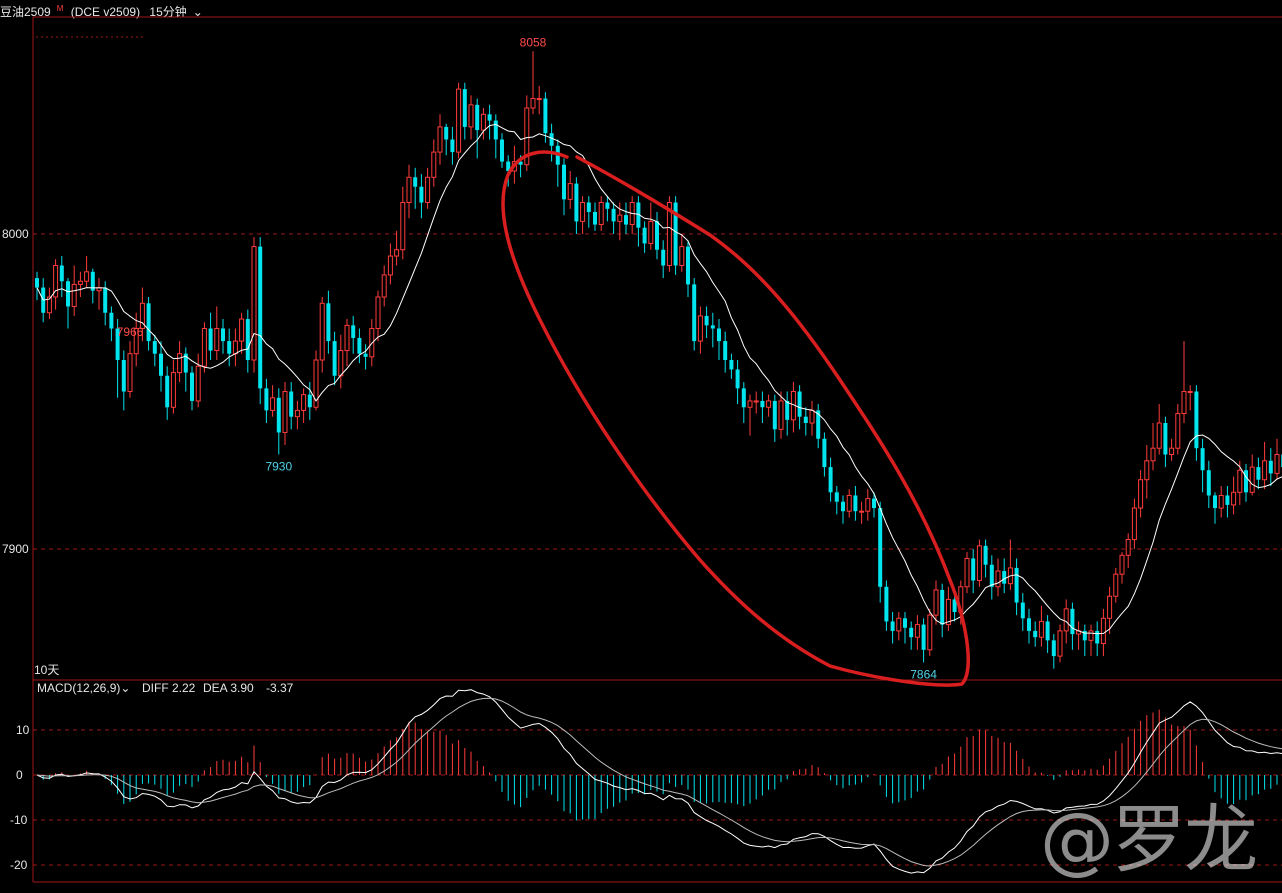  Describe the element at coordinates (15, 549) in the screenshot. I see `price-tick-label: 7900` at that location.